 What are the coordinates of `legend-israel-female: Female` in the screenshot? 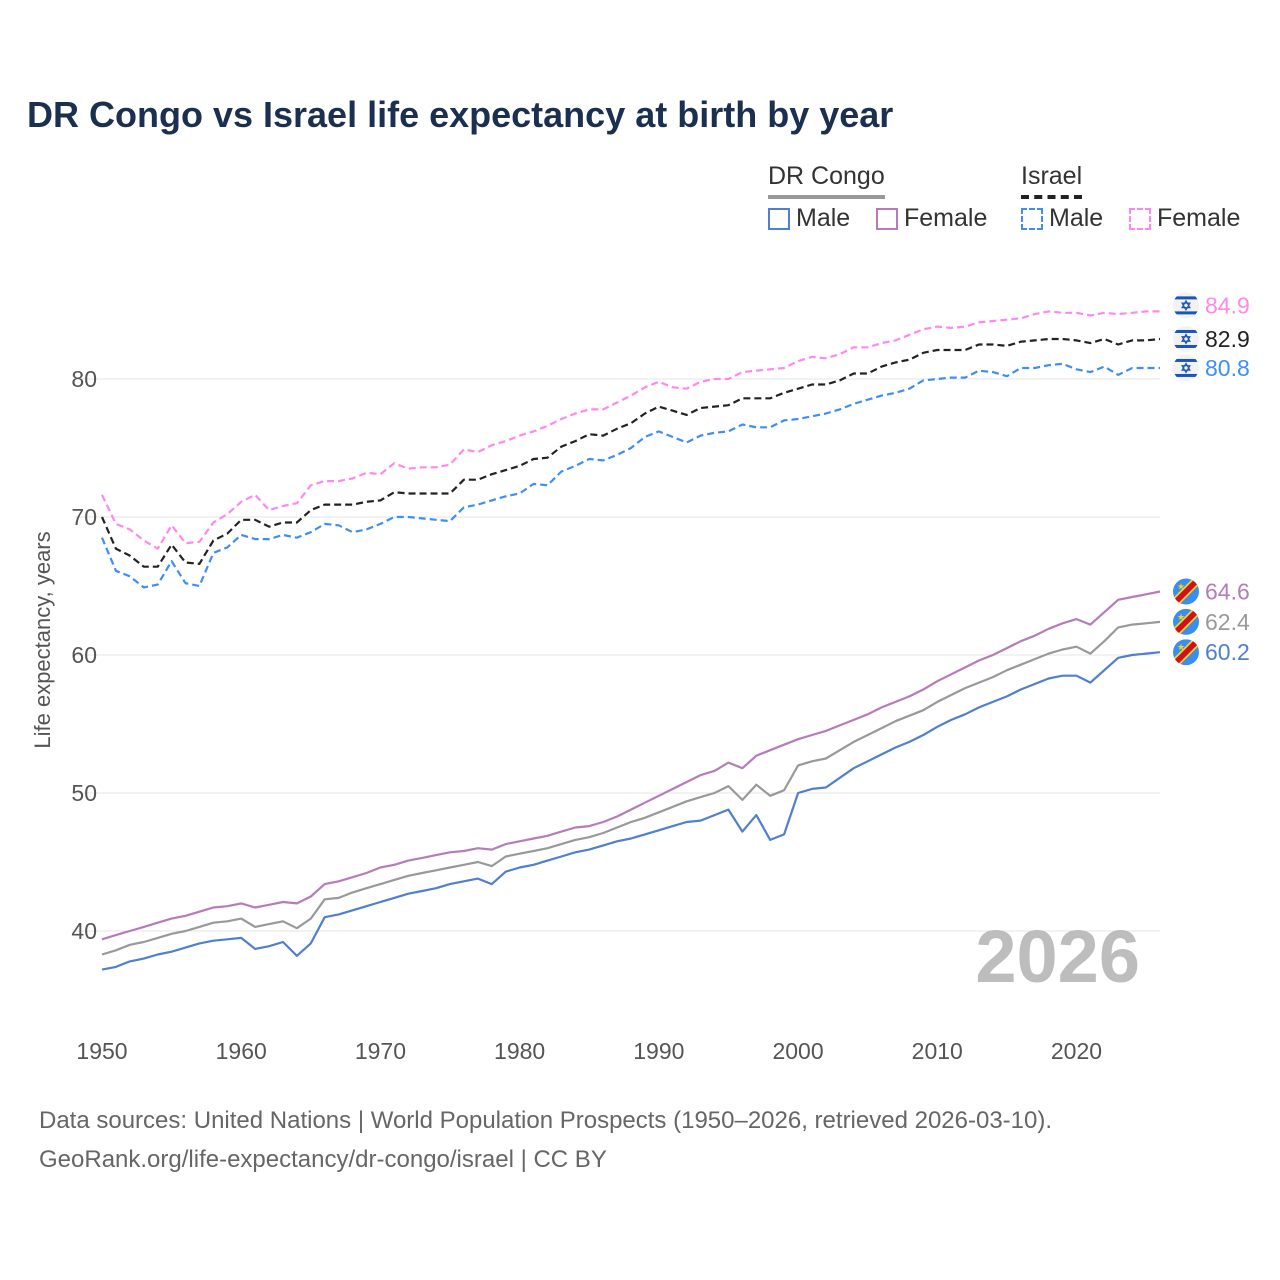 It's located at (1184, 218).